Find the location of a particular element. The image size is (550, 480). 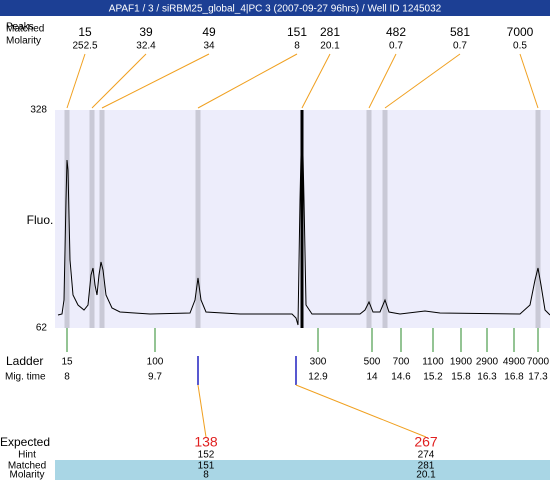

ladder-size: 500 is located at coordinates (372, 362).